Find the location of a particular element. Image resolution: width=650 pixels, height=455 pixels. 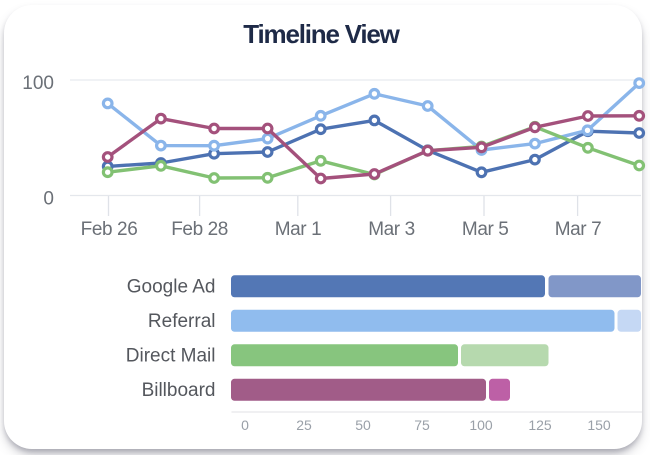

svg-text: Billboard is located at coordinates (179, 390).